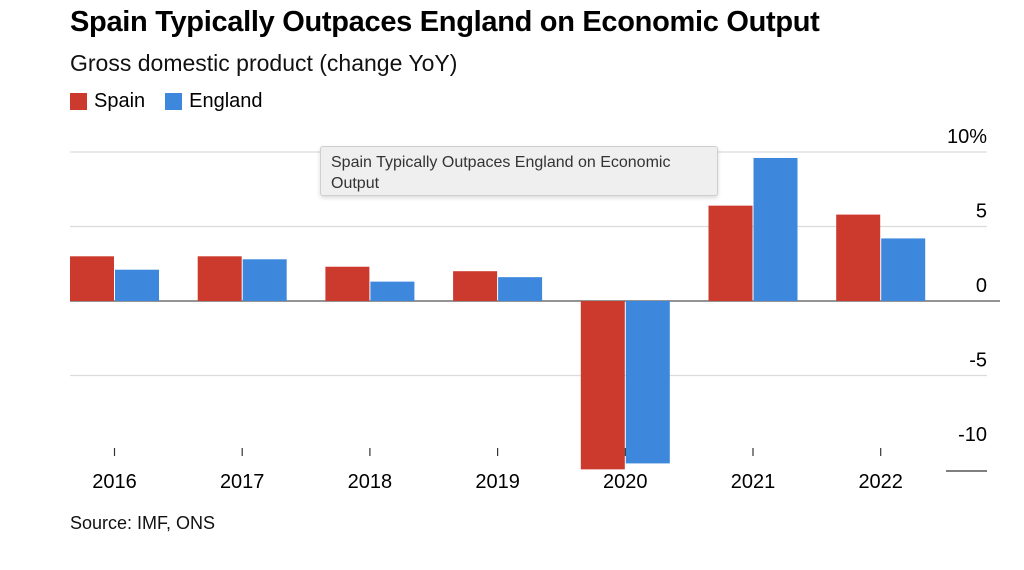 Image resolution: width=1024 pixels, height=570 pixels. What do you see at coordinates (497, 482) in the screenshot?
I see `x-tick-label: 2019` at bounding box center [497, 482].